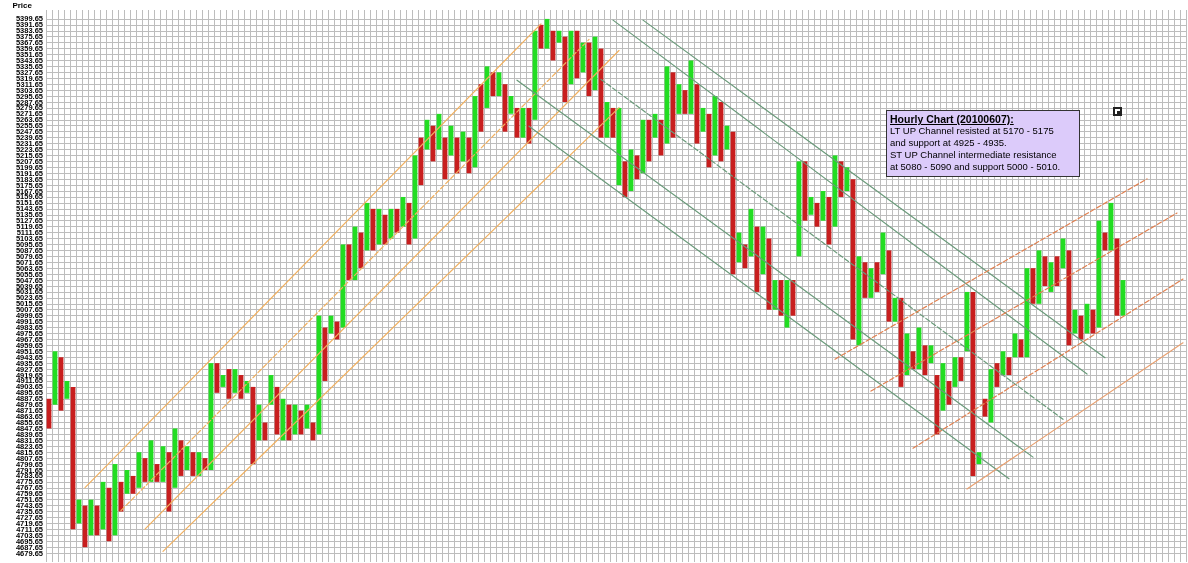  I want to click on annotation: at 5080 - 5090 and support 5000 - 5010., so click(976, 167).